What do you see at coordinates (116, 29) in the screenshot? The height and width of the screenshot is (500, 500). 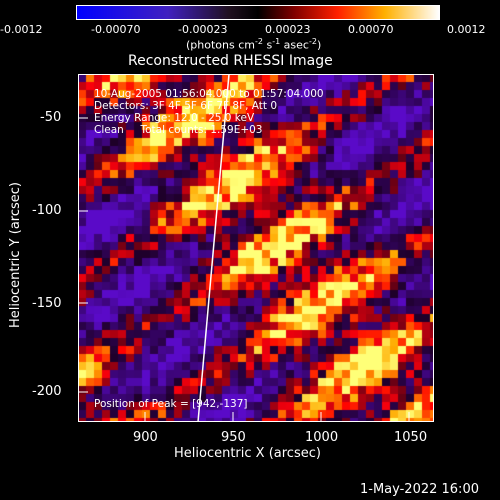 I see `colorbar-tick: -0.00070` at bounding box center [116, 29].